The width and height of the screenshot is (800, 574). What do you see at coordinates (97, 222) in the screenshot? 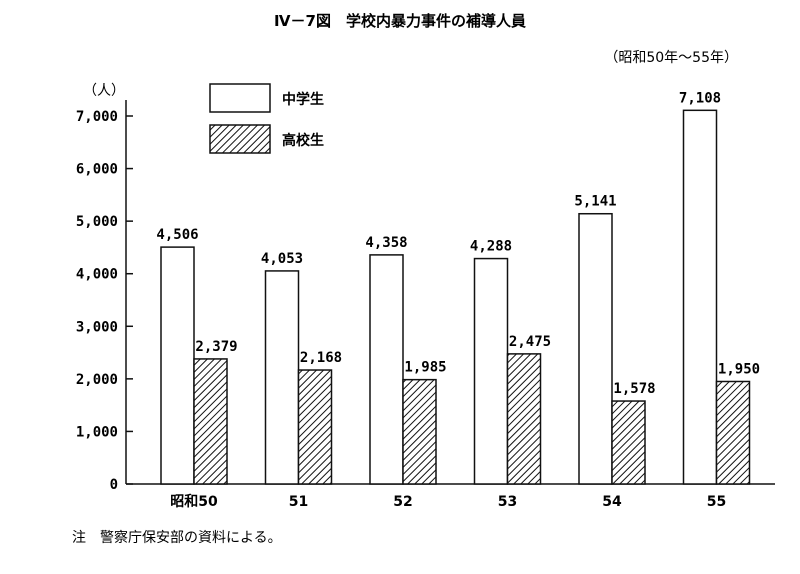
I see `y-tick-label: 5,000` at bounding box center [97, 222].